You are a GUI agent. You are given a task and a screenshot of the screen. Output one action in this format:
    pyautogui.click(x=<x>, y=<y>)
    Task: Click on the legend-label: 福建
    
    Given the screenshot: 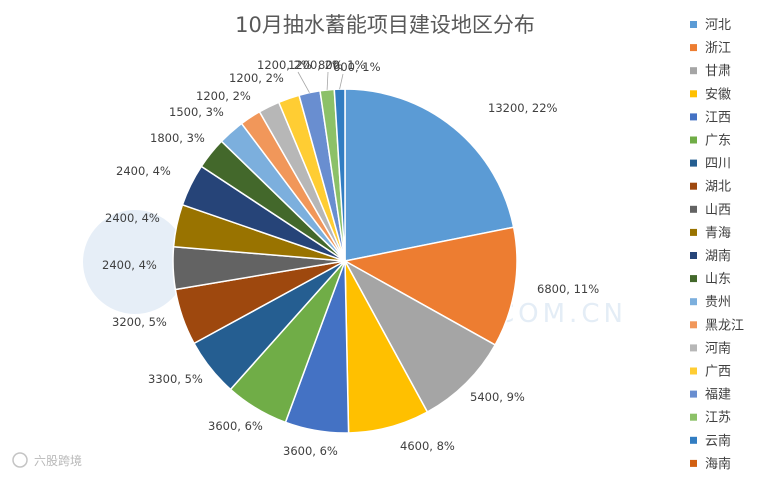 What is the action you would take?
    pyautogui.click(x=718, y=395)
    